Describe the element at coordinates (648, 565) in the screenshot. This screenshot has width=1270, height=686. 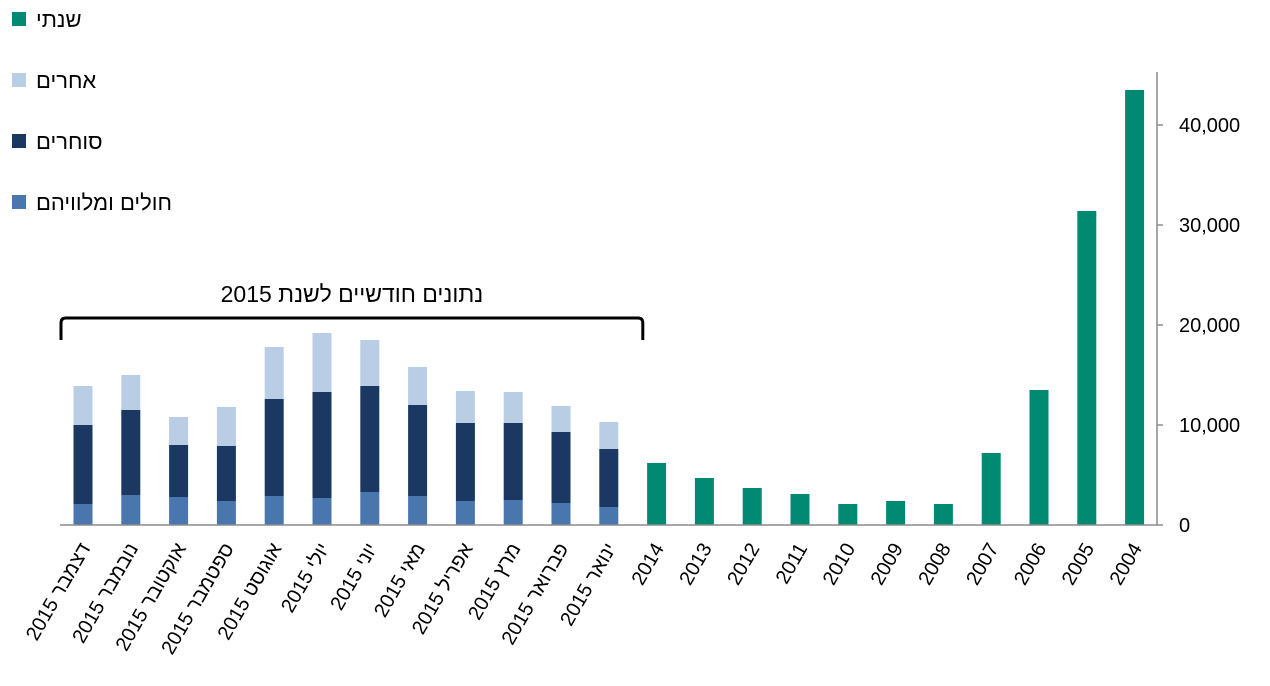
I see `x-tick-label: 2014` at that location.